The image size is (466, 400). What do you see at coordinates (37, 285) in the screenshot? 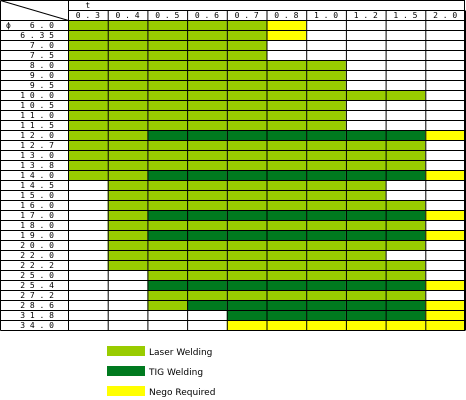
I see `diameter-label: 2 5 . 4` at bounding box center [37, 285].